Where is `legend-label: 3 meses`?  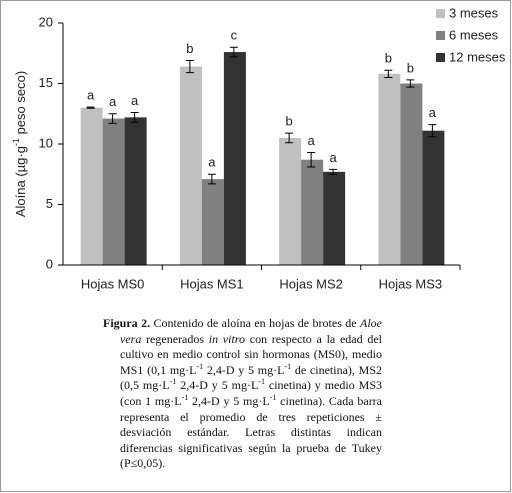
legend-label: 3 meses is located at coordinates (474, 12).